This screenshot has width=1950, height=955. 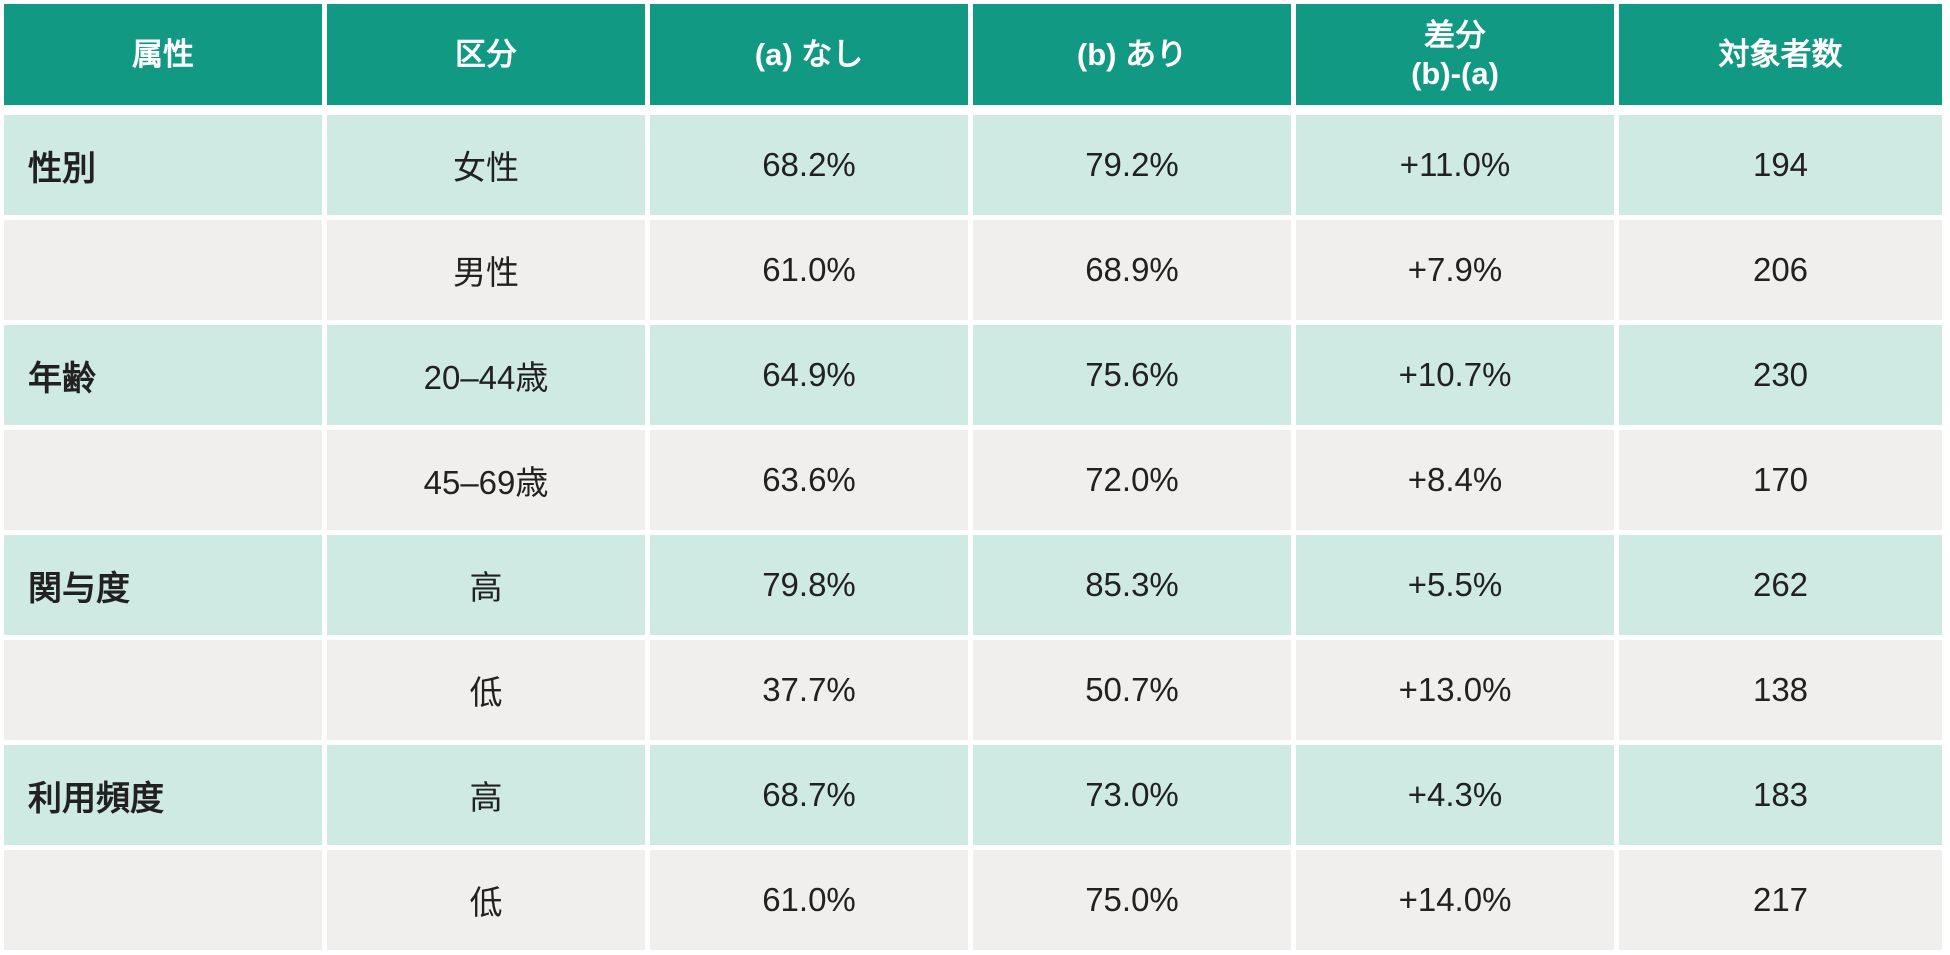 I want to click on table-row: 低 37.7% 50.7% +13.0% 138, so click(x=973, y=692).